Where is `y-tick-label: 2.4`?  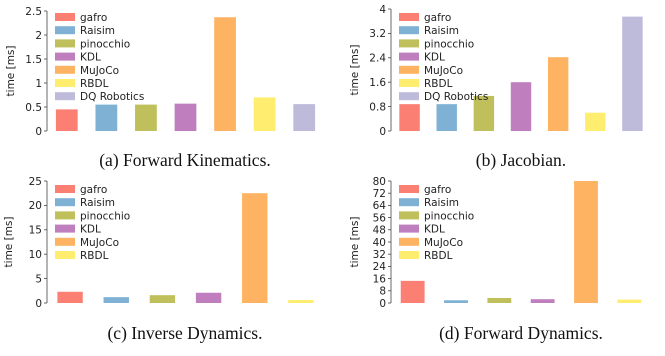
y-tick-label: 2.4 is located at coordinates (377, 59).